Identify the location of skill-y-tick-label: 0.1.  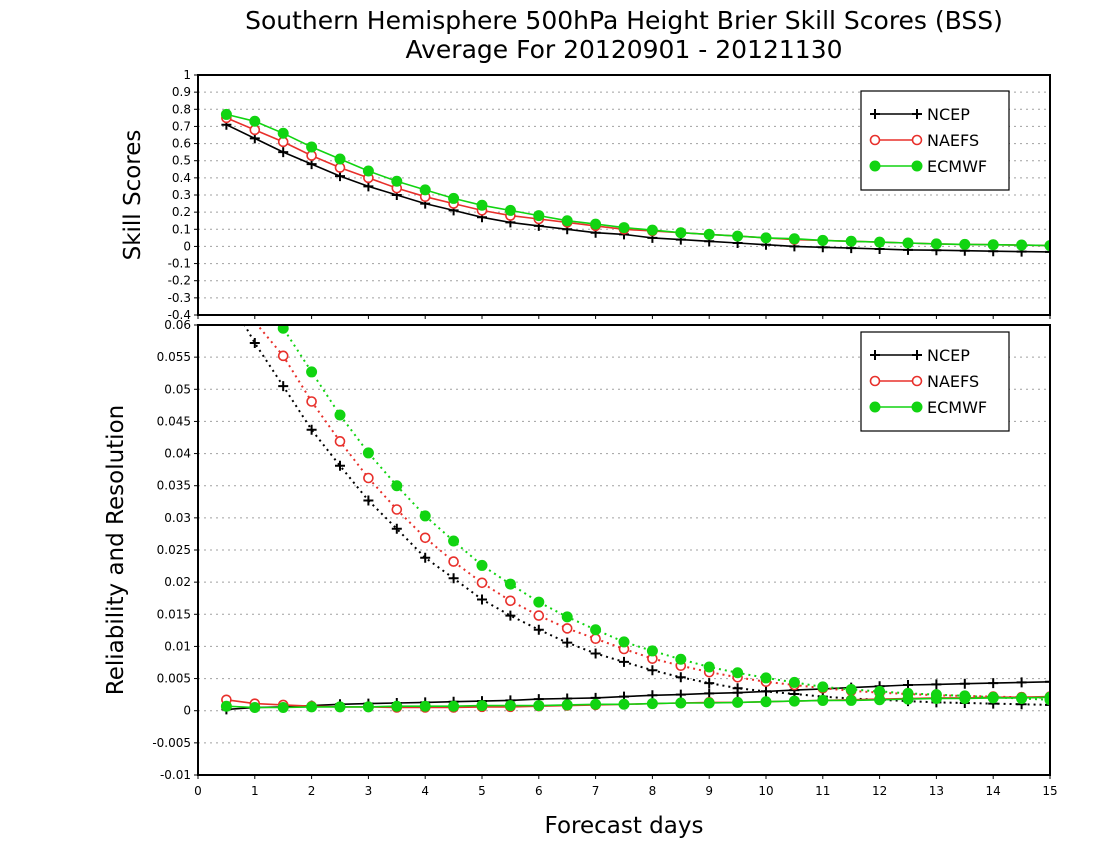
(181, 229).